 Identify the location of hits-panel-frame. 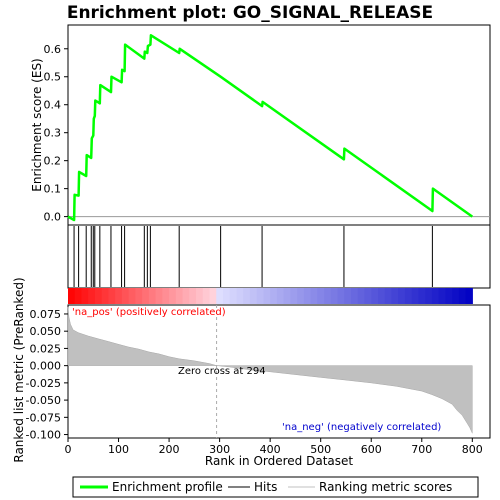
(279, 256).